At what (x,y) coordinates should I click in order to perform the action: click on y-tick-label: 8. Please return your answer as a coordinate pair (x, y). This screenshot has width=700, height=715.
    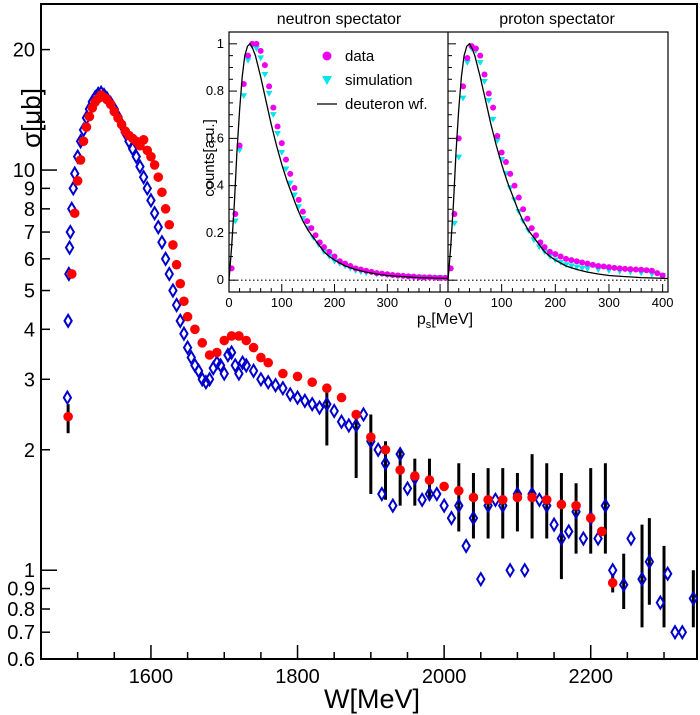
    Looking at the image, I should click on (29, 210).